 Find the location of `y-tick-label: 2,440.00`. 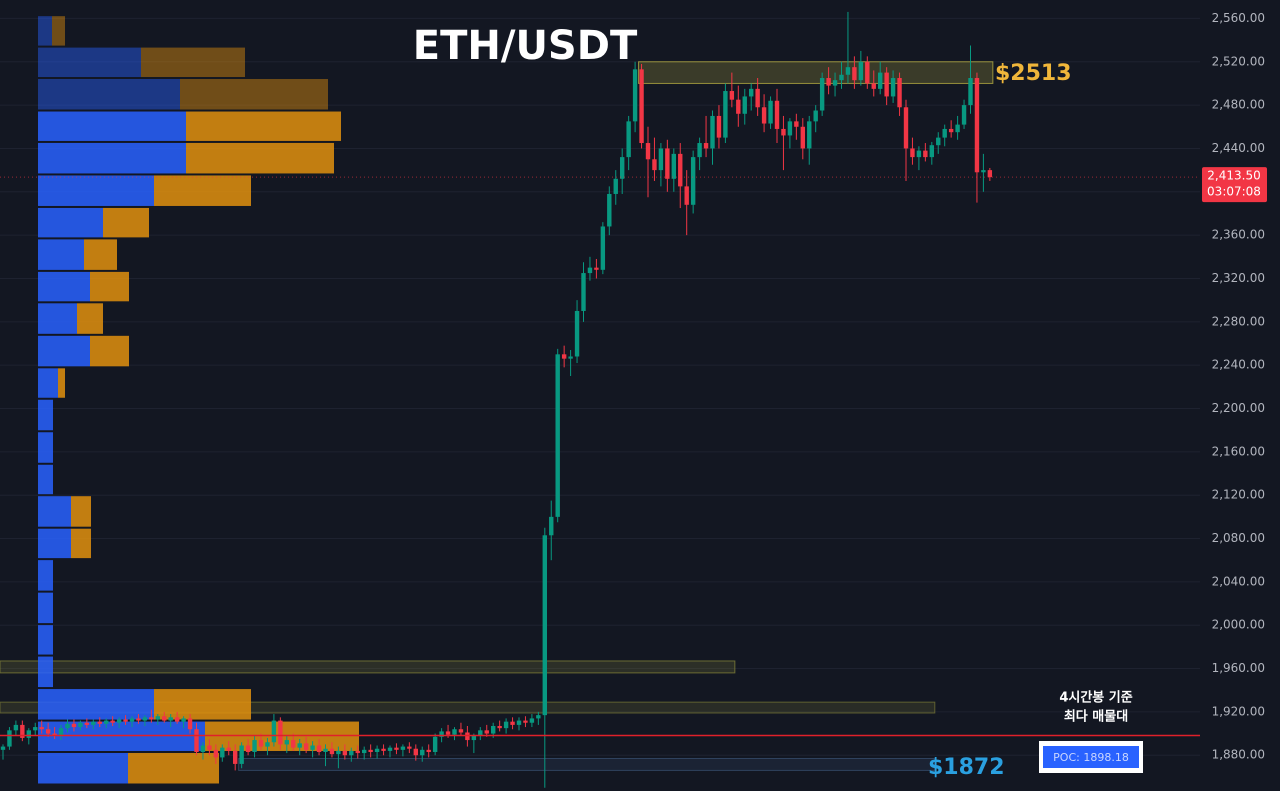

y-tick-label: 2,440.00 is located at coordinates (1238, 148).